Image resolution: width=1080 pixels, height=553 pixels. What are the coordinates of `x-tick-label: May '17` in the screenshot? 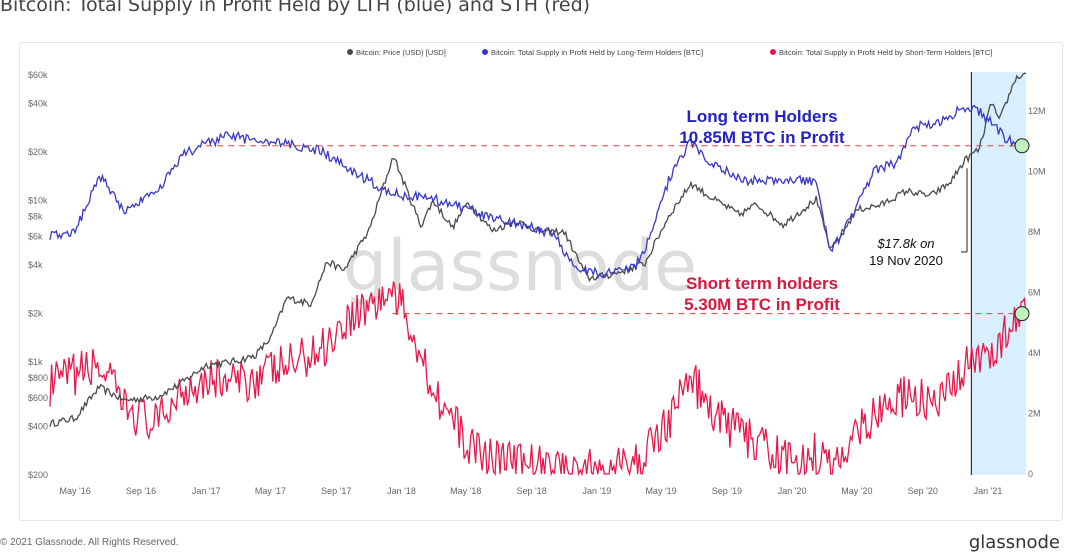 It's located at (270, 491).